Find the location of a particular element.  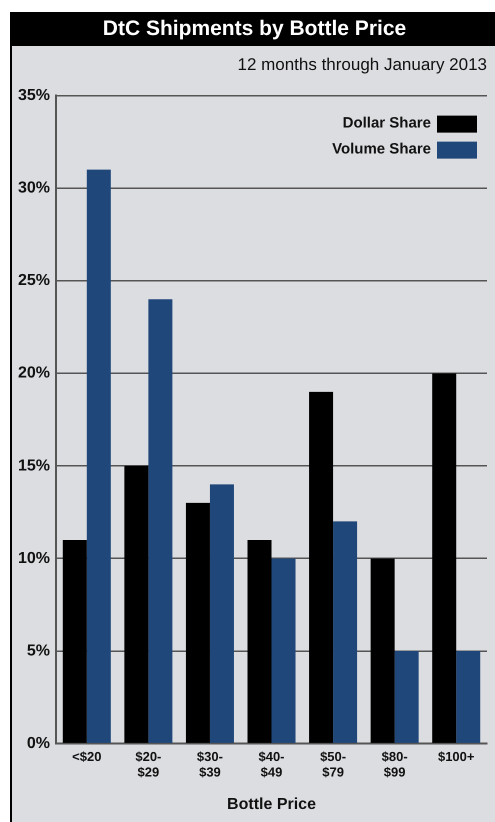

chart-title: DtC Shipments by Bottle Price is located at coordinates (253, 29).